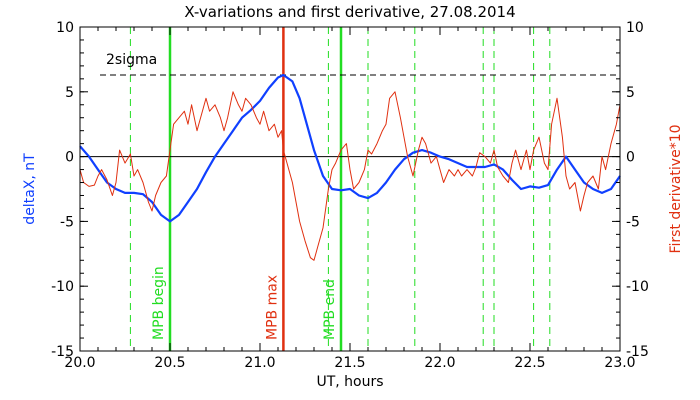 Image resolution: width=700 pixels, height=400 pixels. I want to click on x-tick-label: 21.0, so click(259, 363).